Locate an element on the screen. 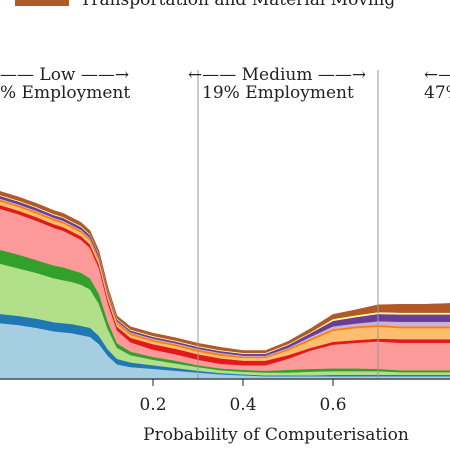 The width and height of the screenshot is (450, 450). region-low-employment: % Employment is located at coordinates (65, 93).